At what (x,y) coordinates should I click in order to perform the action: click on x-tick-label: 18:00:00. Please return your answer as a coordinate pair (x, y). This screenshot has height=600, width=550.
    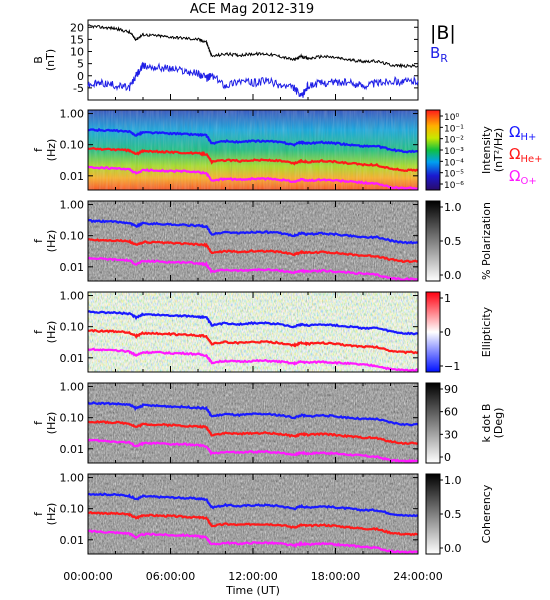
    Looking at the image, I should click on (335, 576).